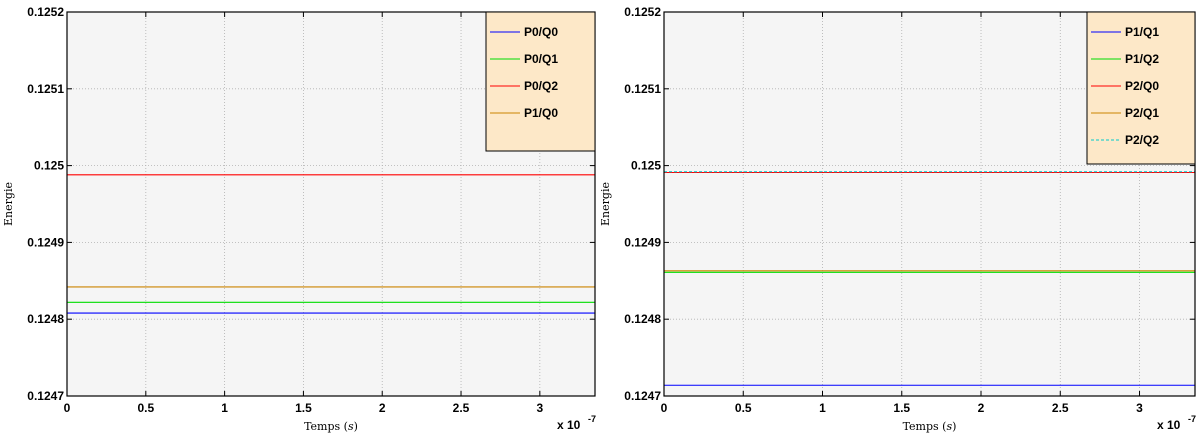 The width and height of the screenshot is (1197, 448). I want to click on legend: P1/Q1 P1/Q2 P2/Q0 P2/Q1 P2/Q2, so click(1141, 88).